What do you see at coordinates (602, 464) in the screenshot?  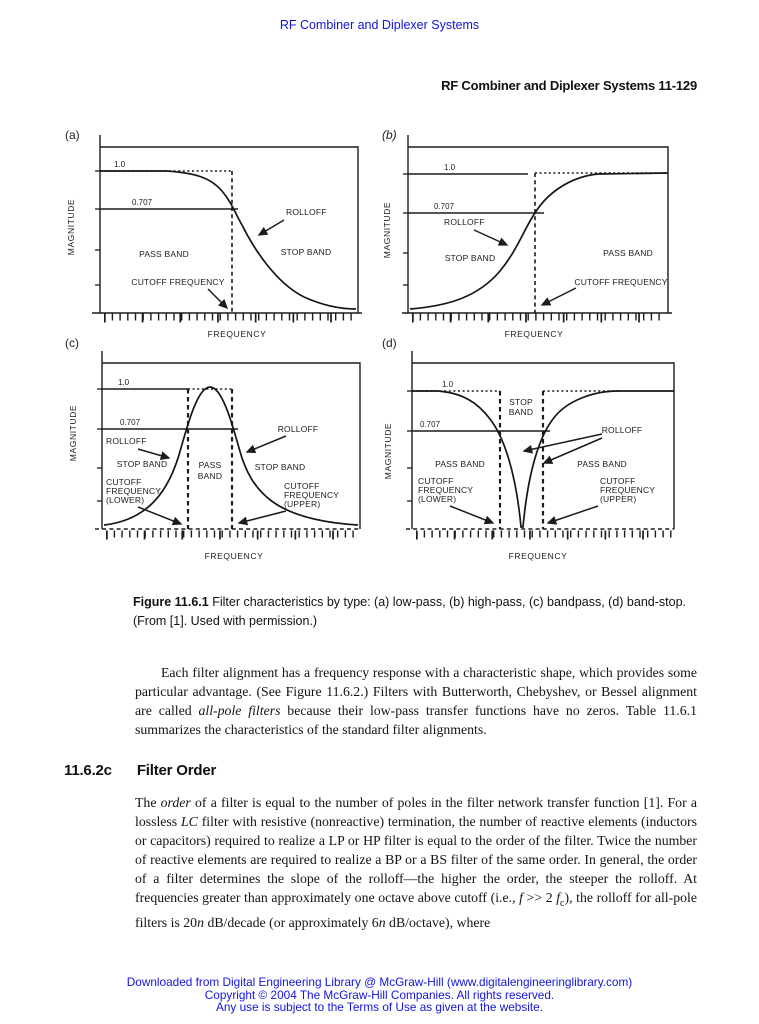 I see `pass-band-right-label: PASS BAND` at bounding box center [602, 464].